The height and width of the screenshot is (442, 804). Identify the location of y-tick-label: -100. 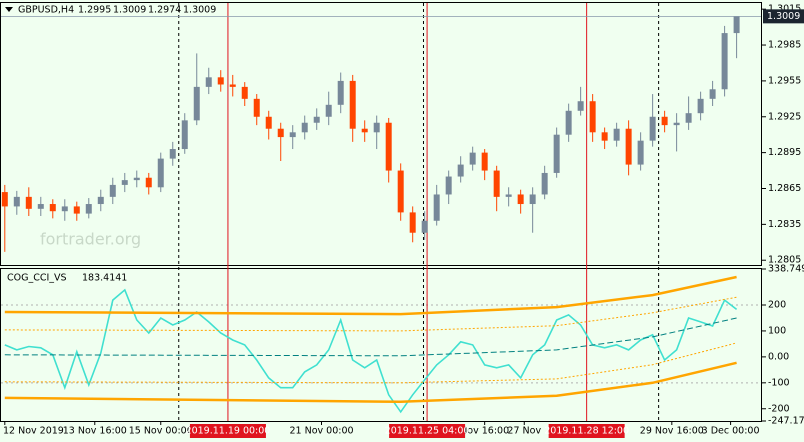
(779, 382).